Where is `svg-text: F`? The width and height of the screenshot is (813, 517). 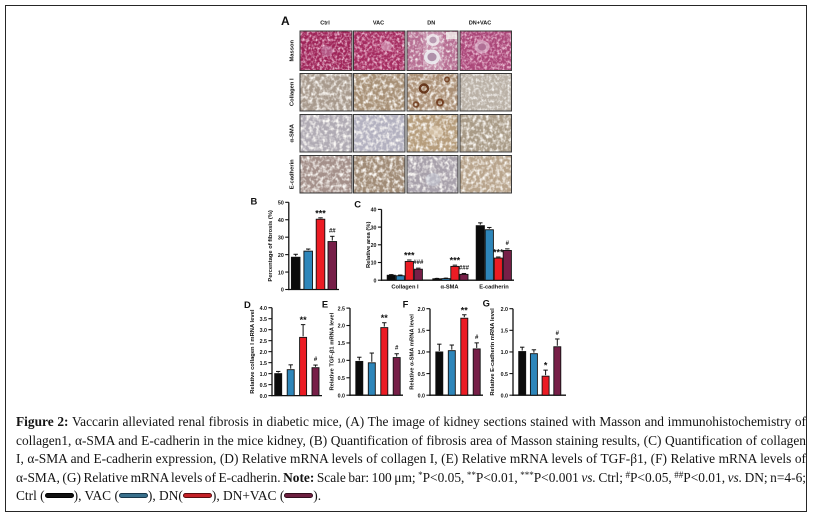
svg-text: F is located at coordinates (406, 304).